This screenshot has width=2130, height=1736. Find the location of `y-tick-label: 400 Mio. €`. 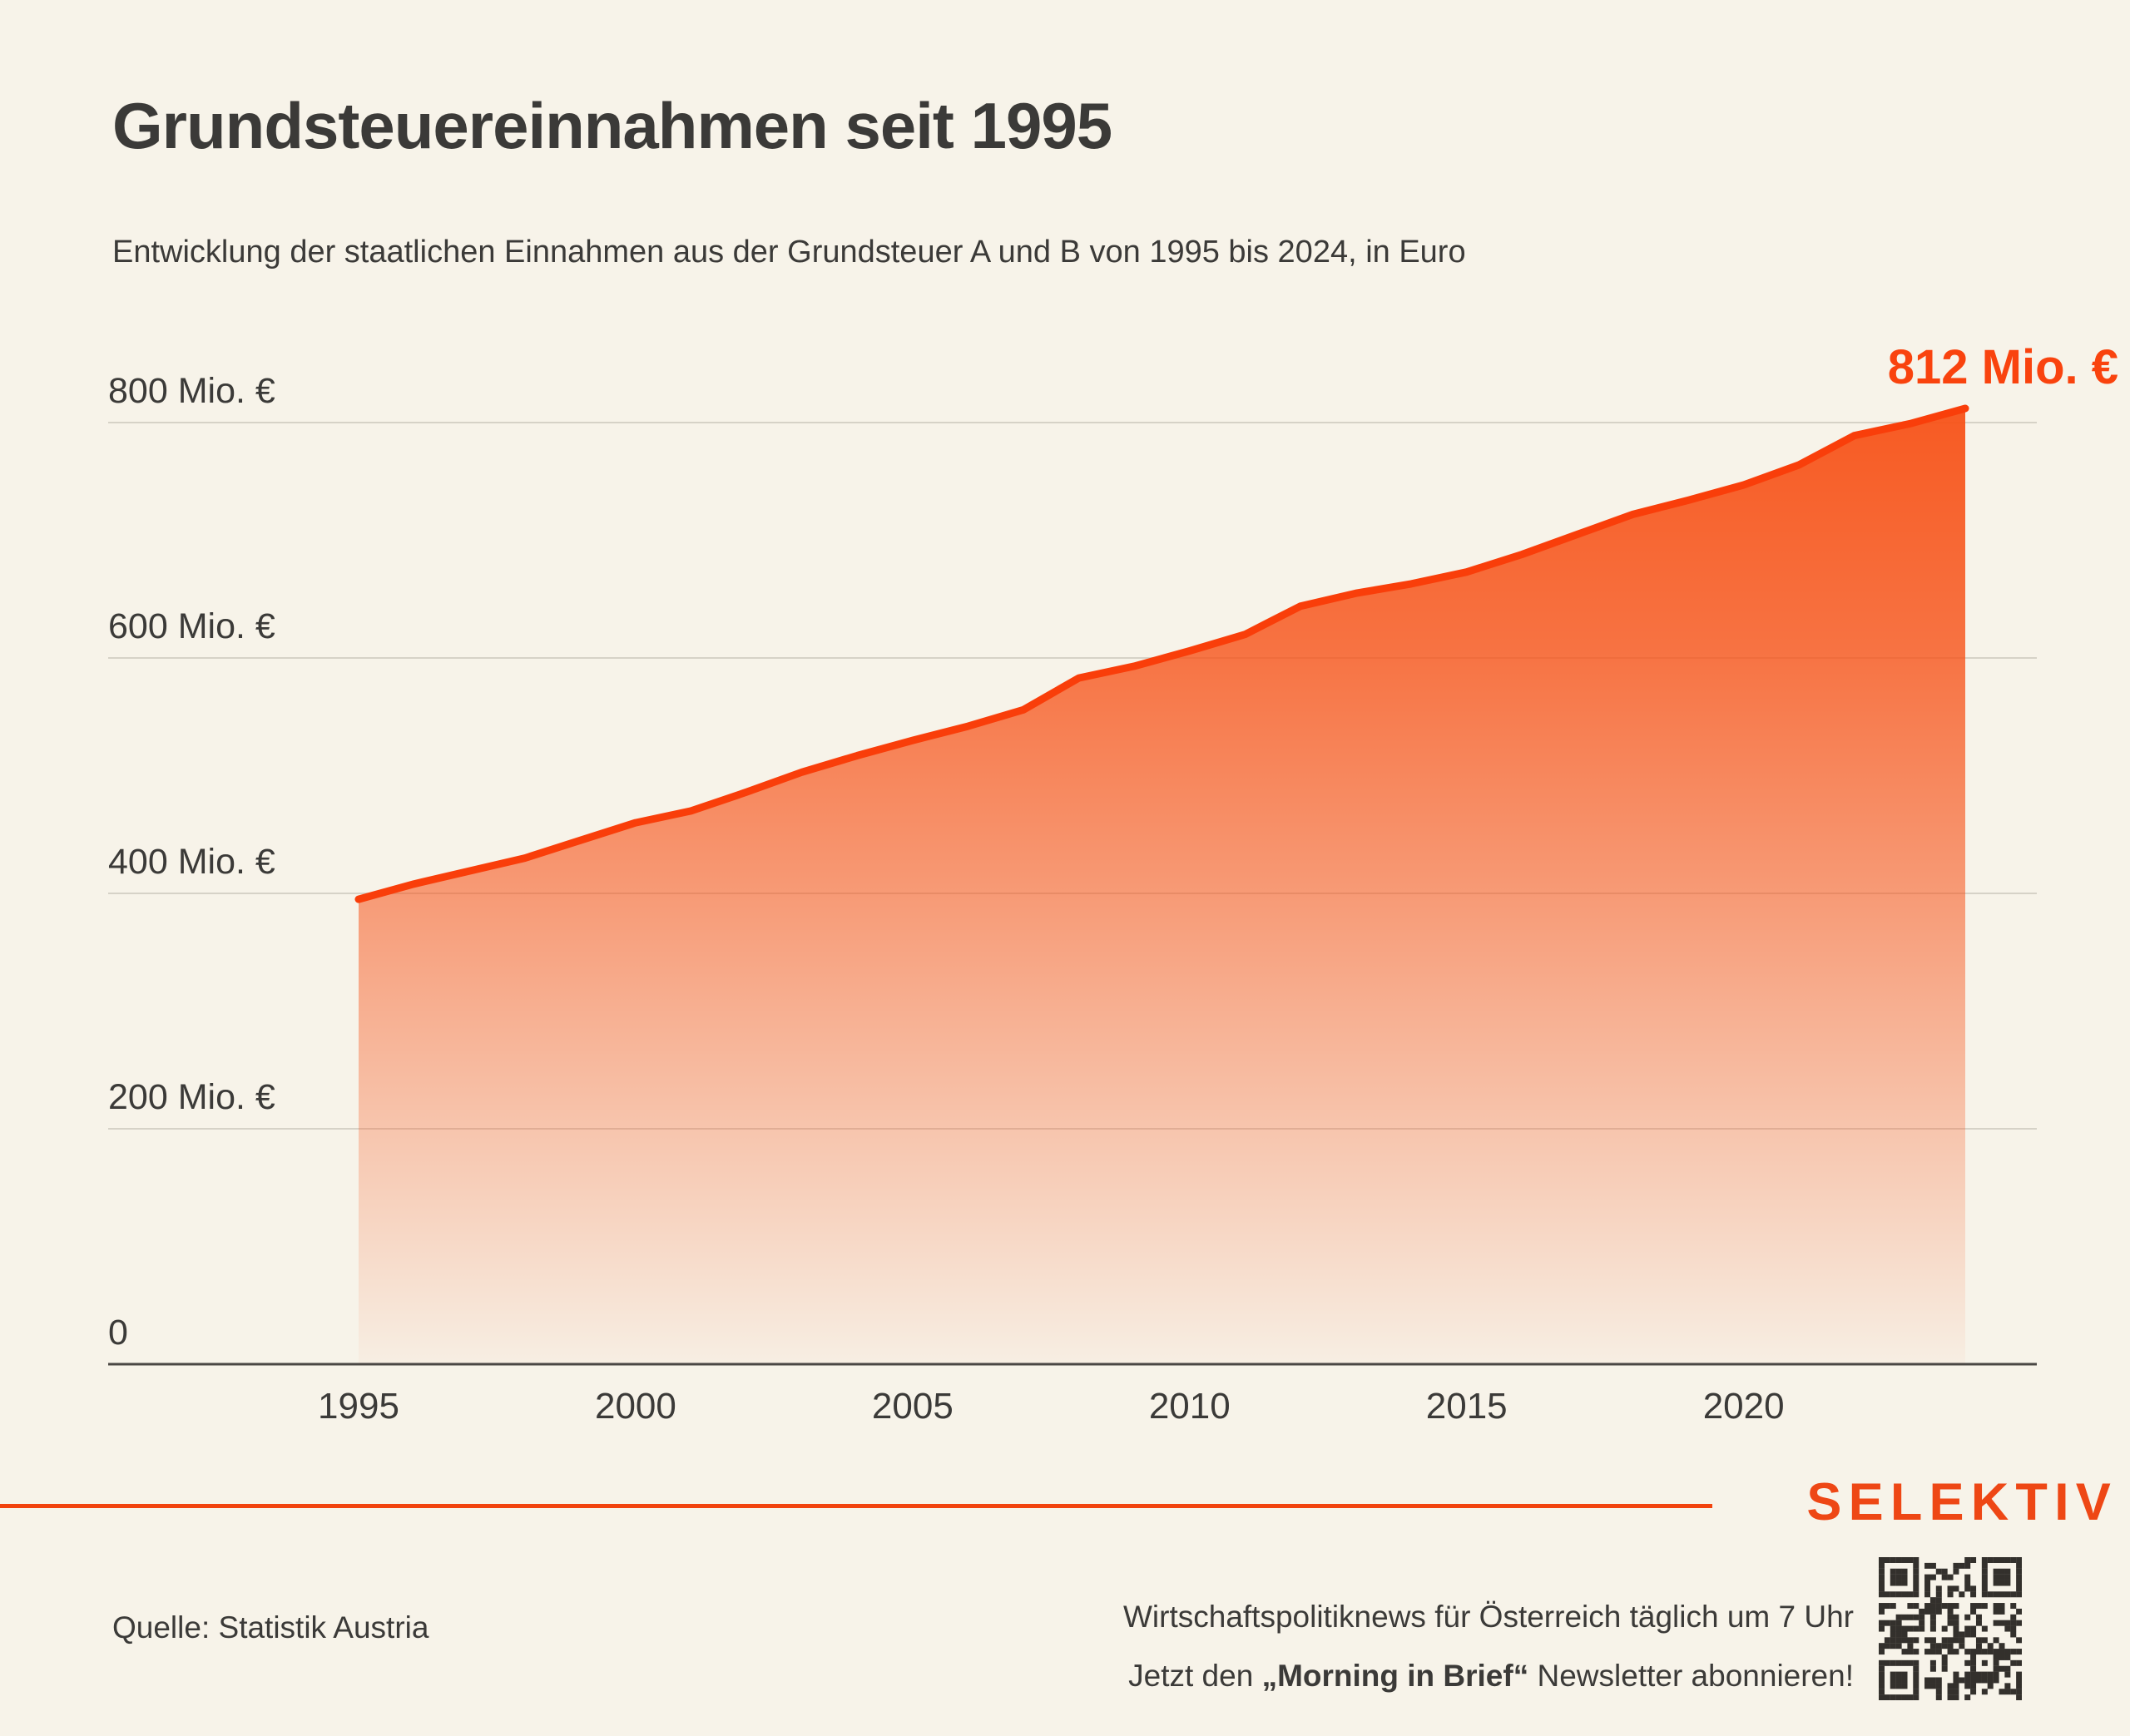

y-tick-label: 400 Mio. € is located at coordinates (191, 862).